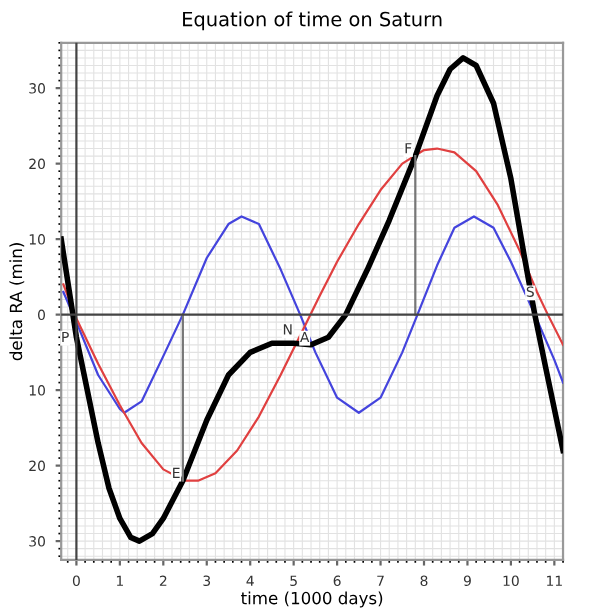 This screenshot has height=612, width=612. What do you see at coordinates (312, 599) in the screenshot?
I see `x-axis-title: time (1000 days)` at bounding box center [312, 599].